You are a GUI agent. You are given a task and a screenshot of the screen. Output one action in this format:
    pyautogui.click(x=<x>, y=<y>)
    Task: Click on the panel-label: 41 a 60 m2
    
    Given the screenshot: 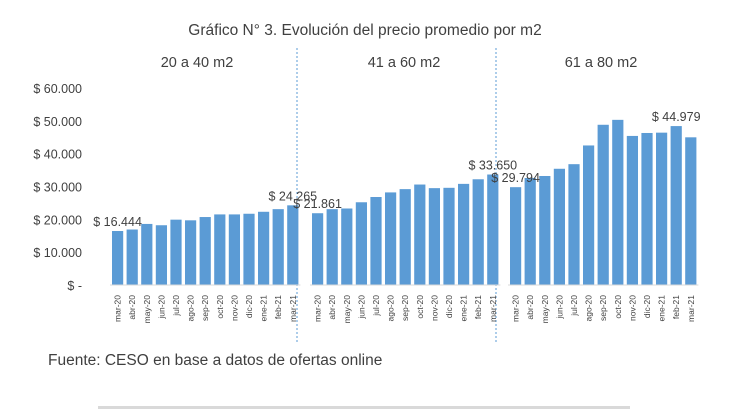 What is the action you would take?
    pyautogui.click(x=404, y=63)
    